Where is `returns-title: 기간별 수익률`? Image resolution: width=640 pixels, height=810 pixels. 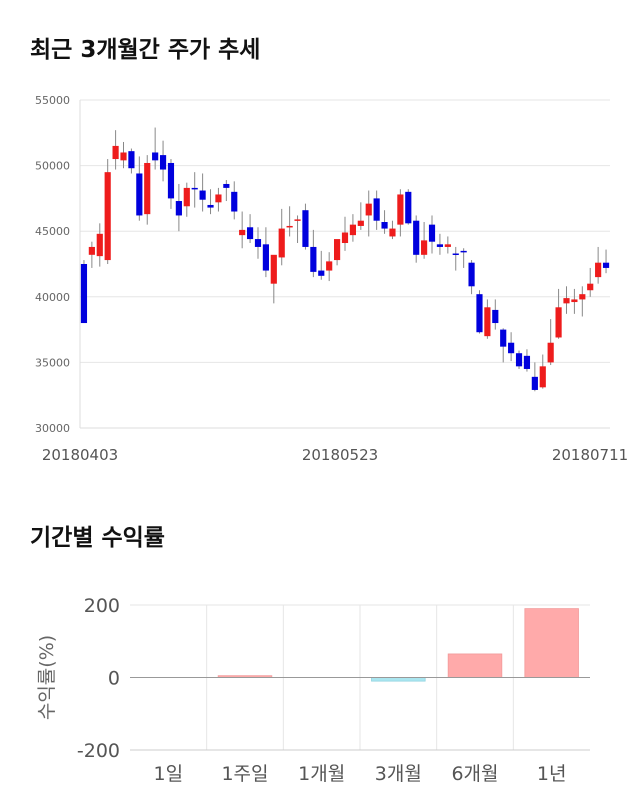 returns-title: 기간별 수익률 is located at coordinates (97, 538).